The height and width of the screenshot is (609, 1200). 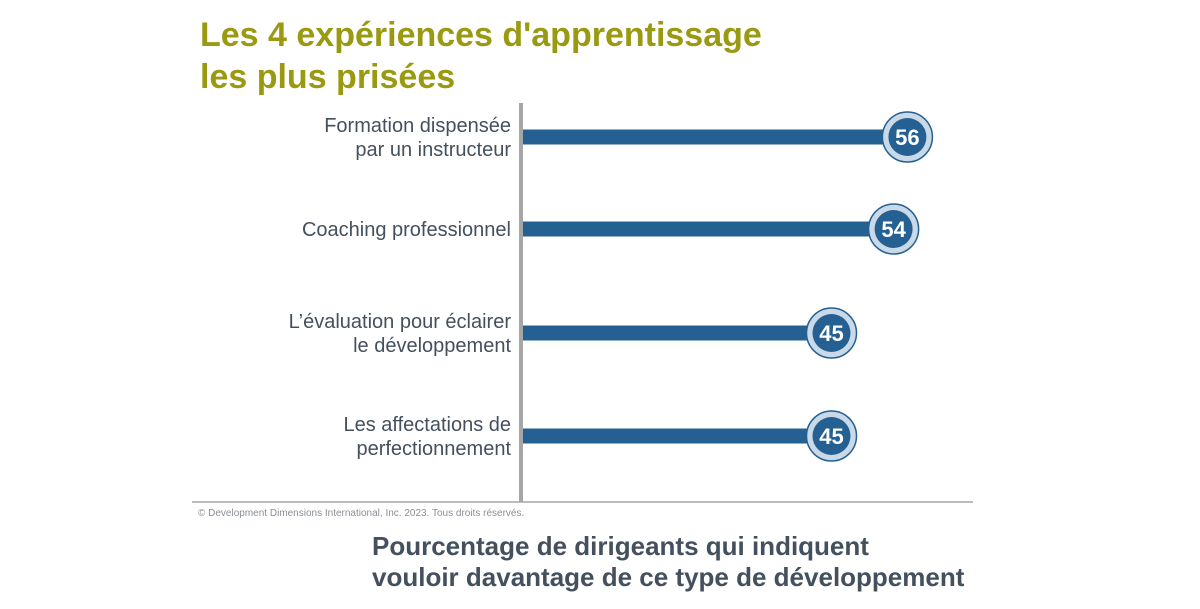 I want to click on category-label-4-line-2: perfectionnement, so click(x=433, y=449).